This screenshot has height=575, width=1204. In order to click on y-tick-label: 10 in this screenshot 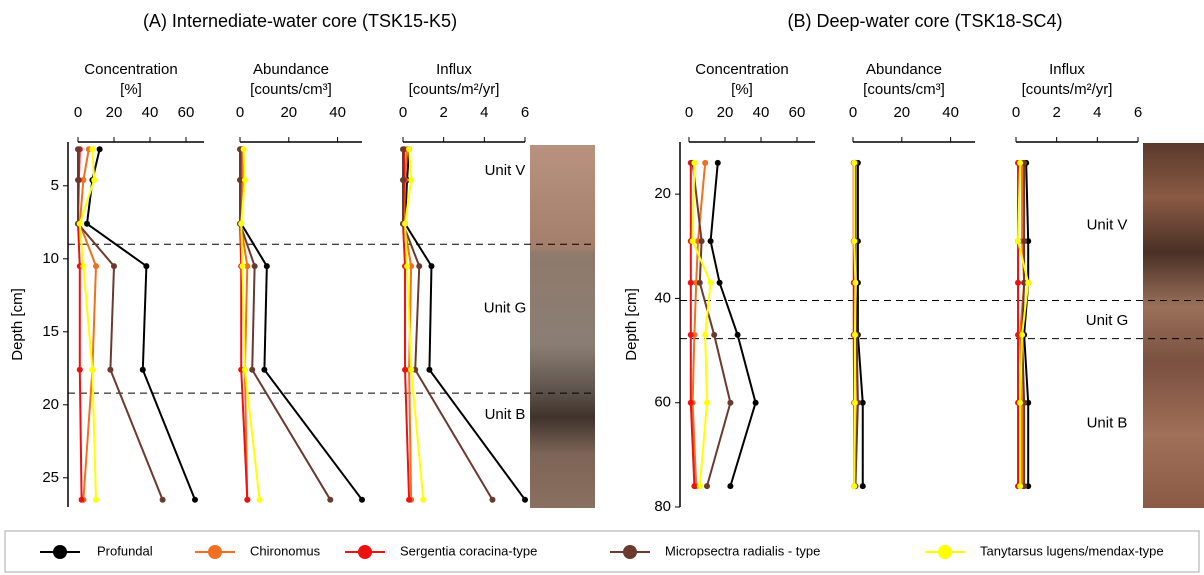, I will do `click(50, 258)`.